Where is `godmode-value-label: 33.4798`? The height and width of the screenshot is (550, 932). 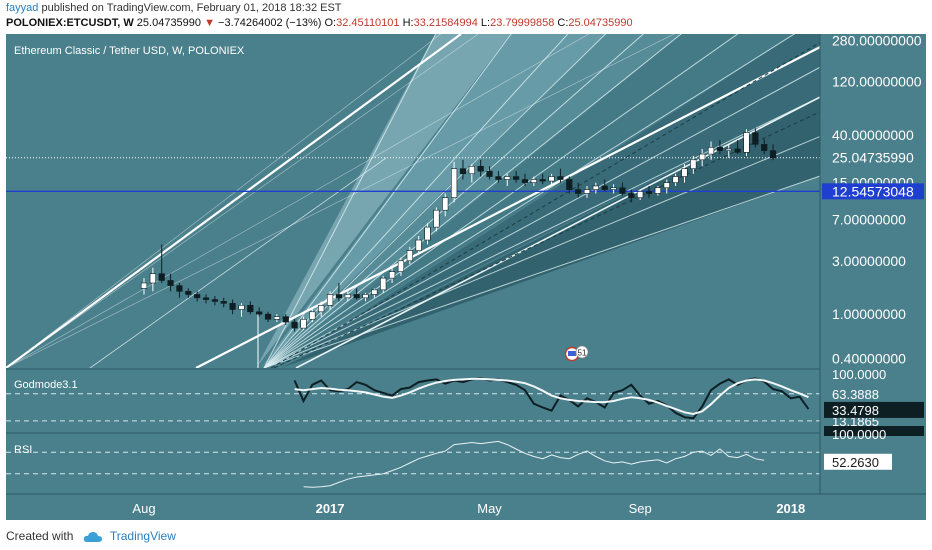
godmode-value-label: 33.4798 is located at coordinates (855, 410).